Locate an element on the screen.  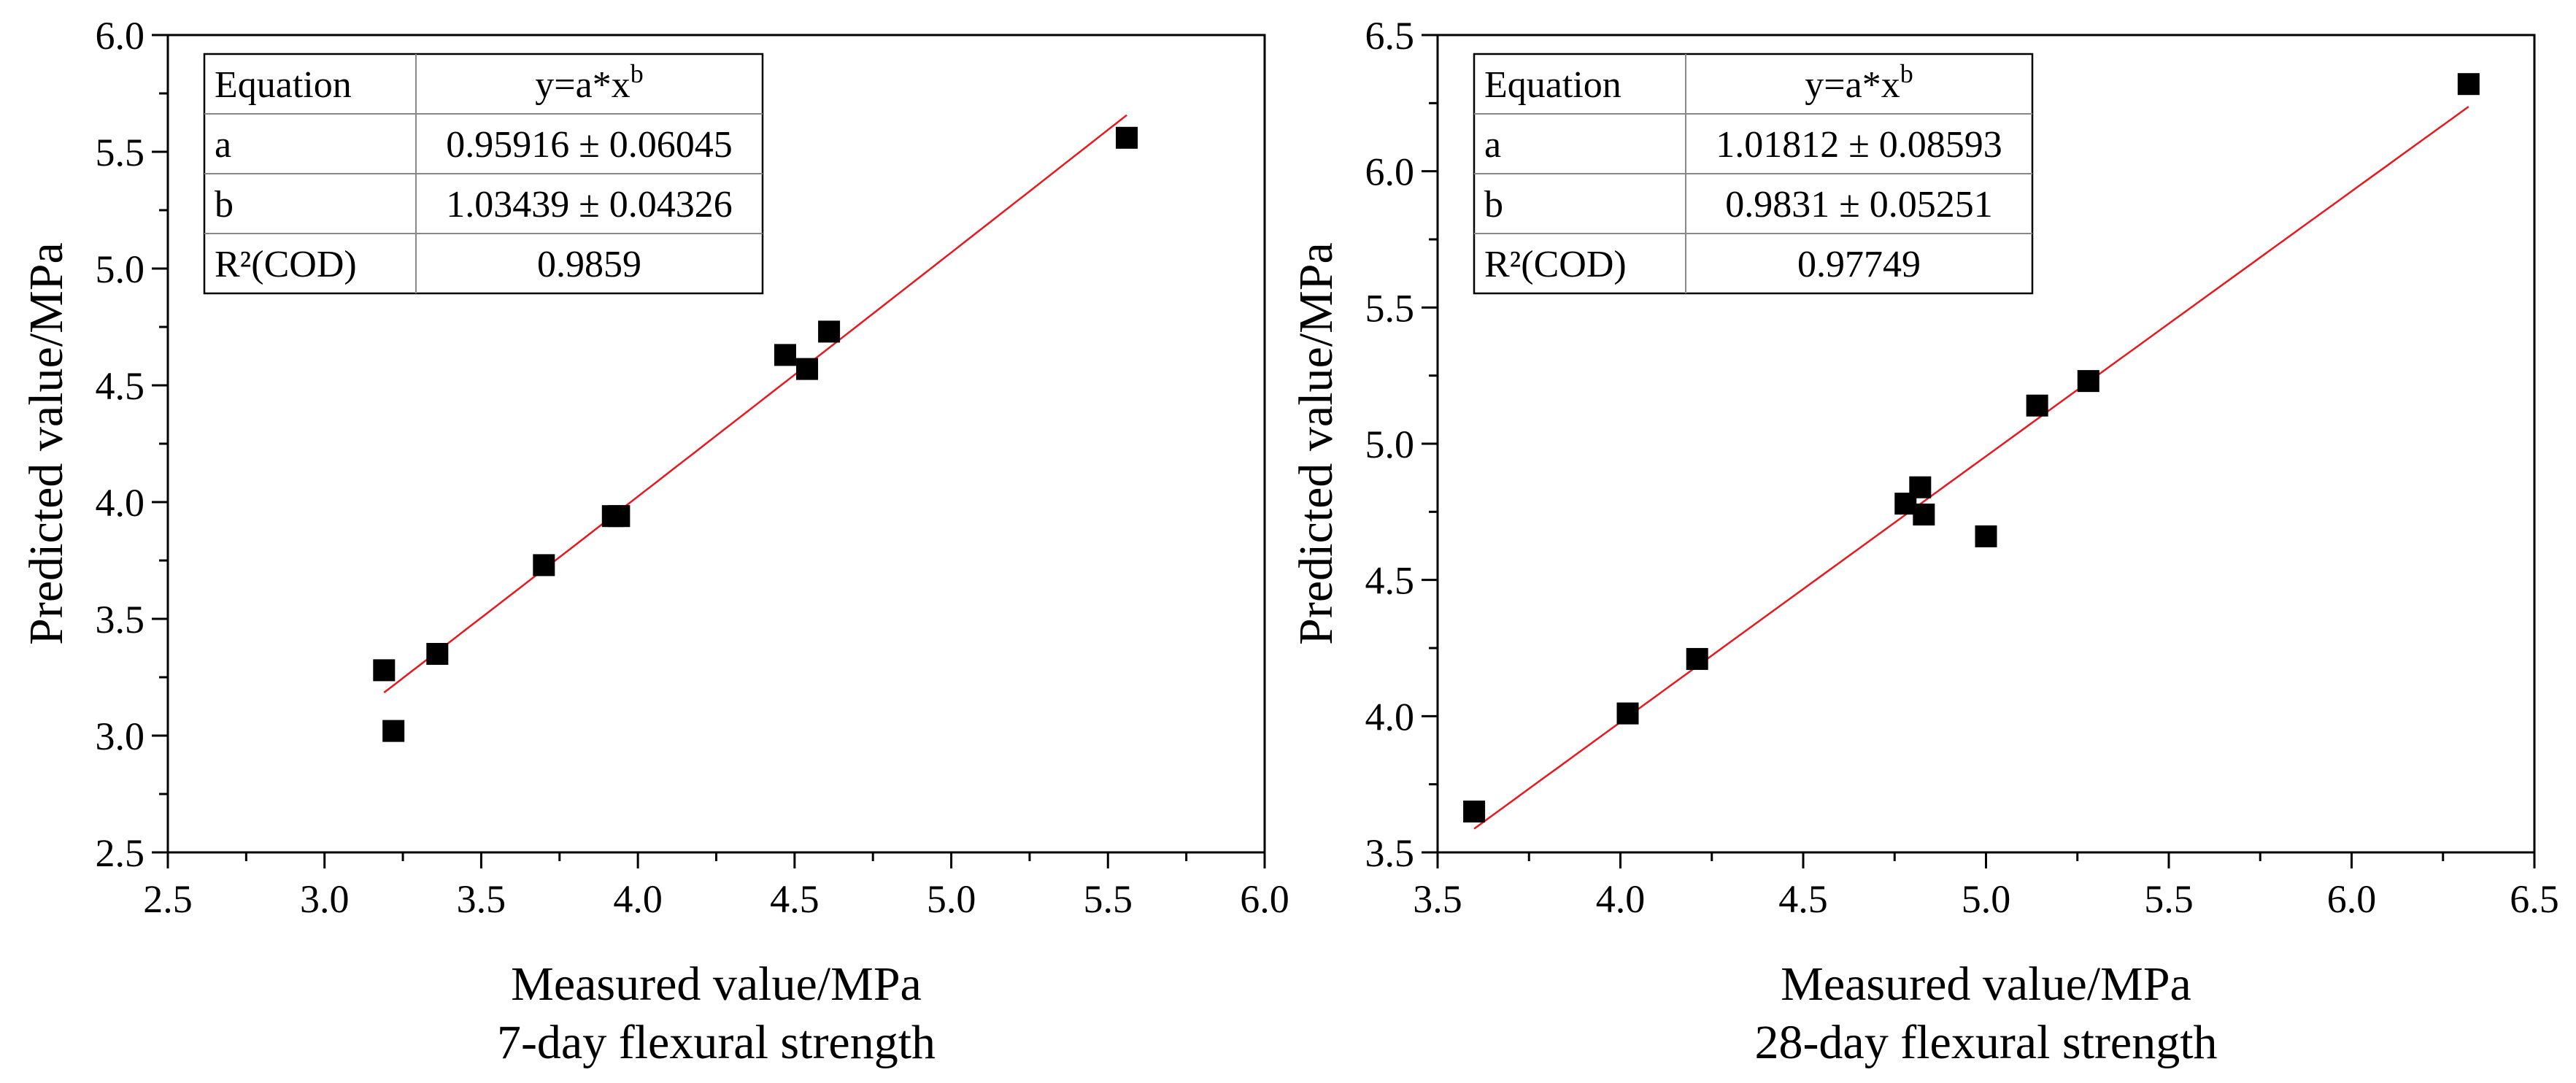
table-param-value: 0.95916 ± 0.06045 is located at coordinates (589, 145).